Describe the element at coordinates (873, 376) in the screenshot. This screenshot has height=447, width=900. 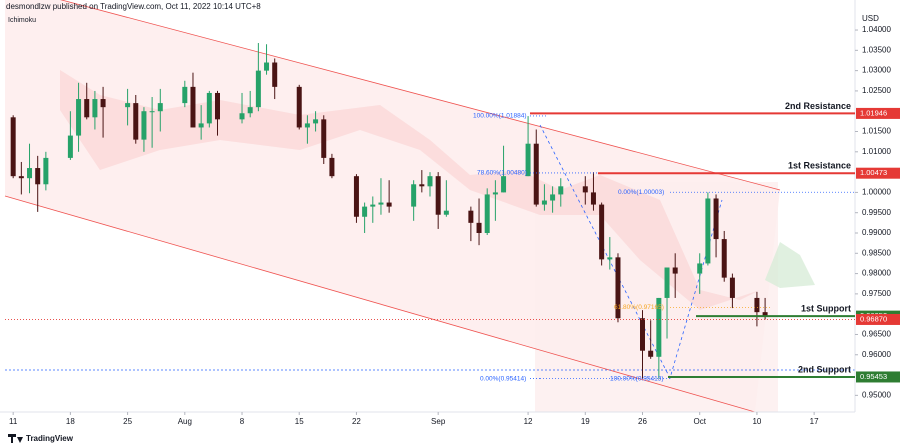
I see `price-box-label: 0.95453` at that location.